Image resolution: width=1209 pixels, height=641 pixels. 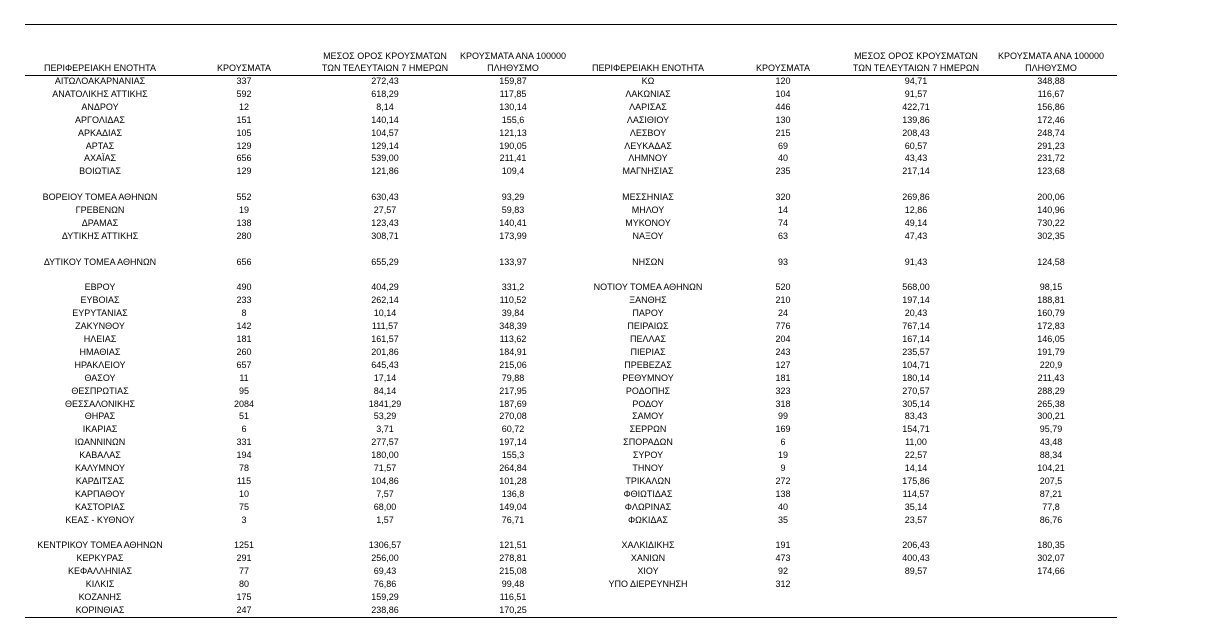 What do you see at coordinates (244, 313) in the screenshot?
I see `cases: 8` at bounding box center [244, 313].